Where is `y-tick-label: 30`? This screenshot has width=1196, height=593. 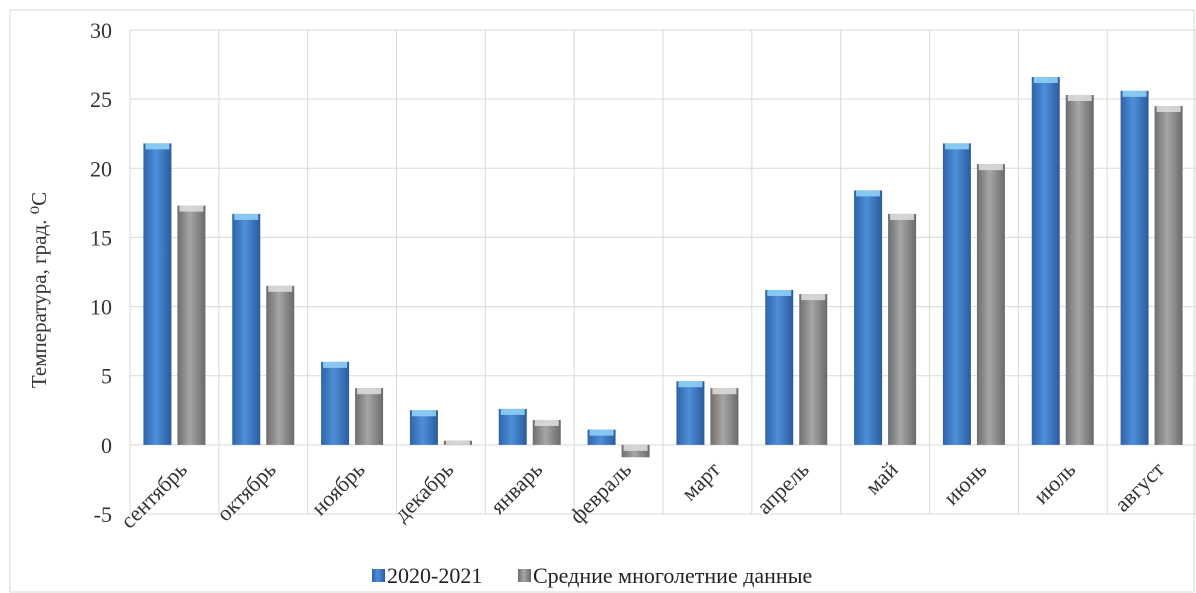 y-tick-label: 30 is located at coordinates (101, 30).